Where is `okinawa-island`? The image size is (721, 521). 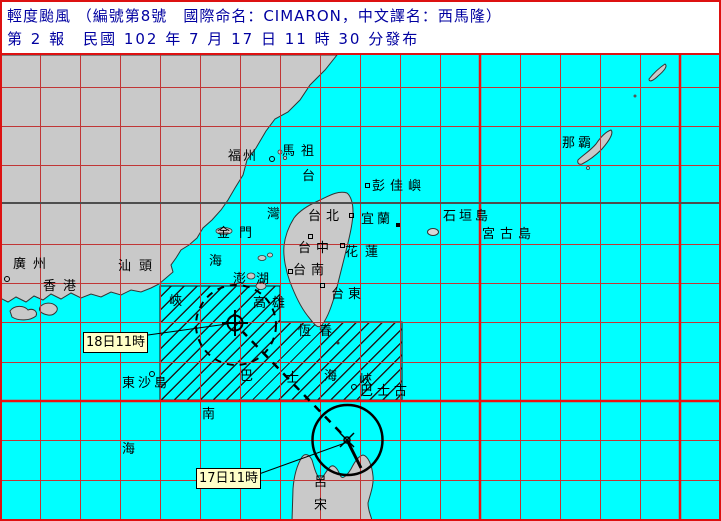 okinawa-island is located at coordinates (595, 147).